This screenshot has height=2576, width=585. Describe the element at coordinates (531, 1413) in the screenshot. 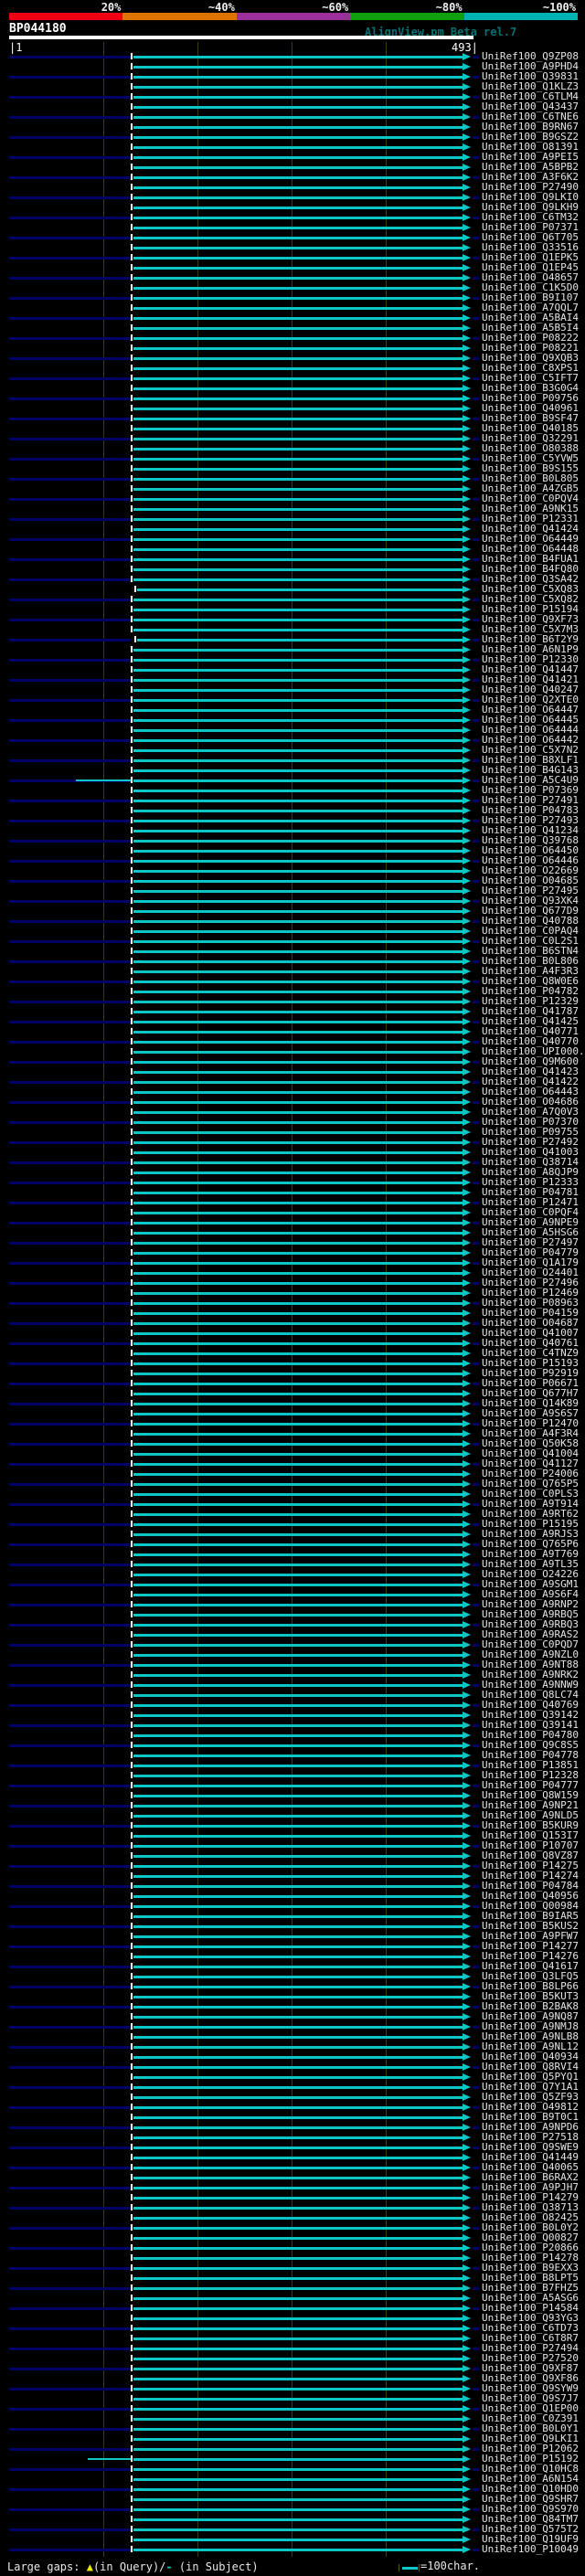

I see `hit-label: UniRef100_A9S6S7` at that location.